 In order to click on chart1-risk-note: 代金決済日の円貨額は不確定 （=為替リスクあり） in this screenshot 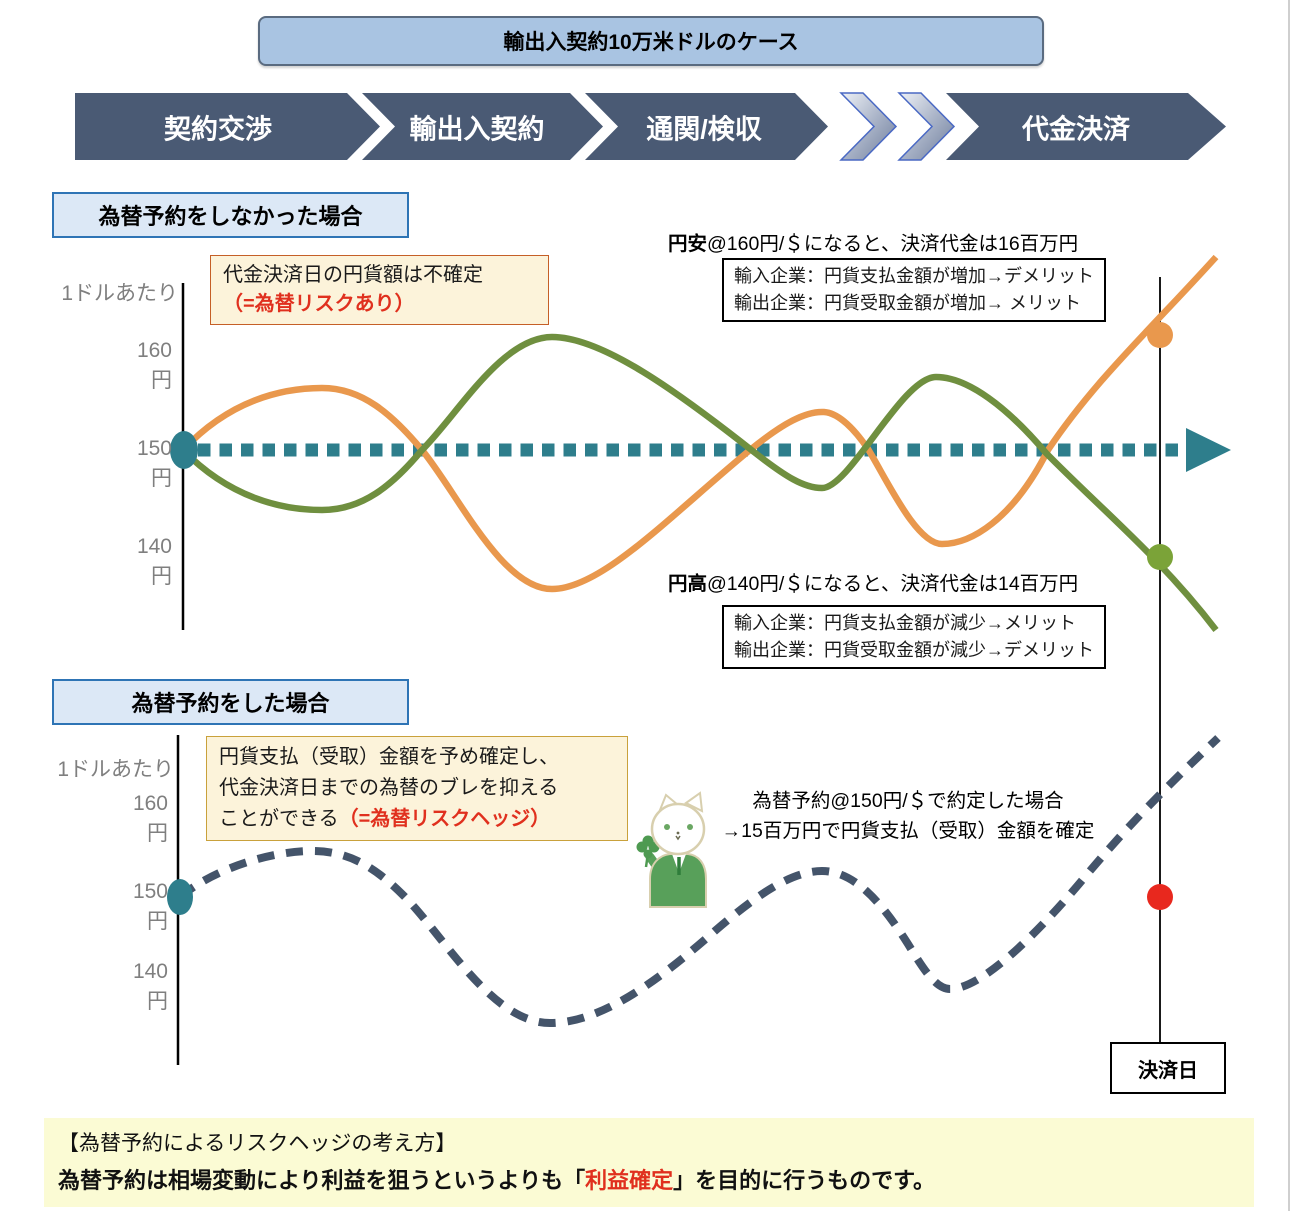, I will do `click(379, 290)`.